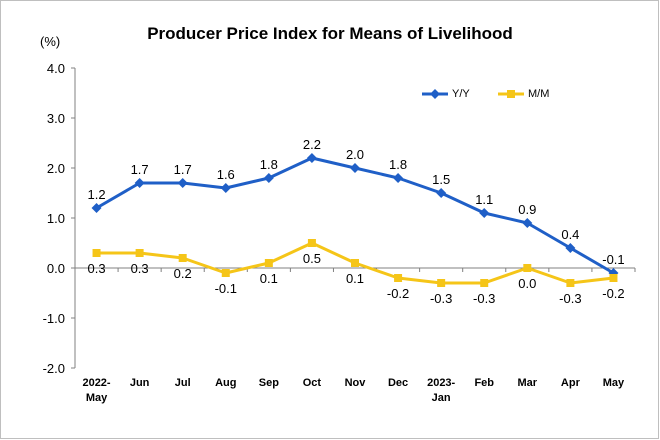 This screenshot has height=440, width=660. I want to click on x-tick-label: 2022-, so click(96, 383).